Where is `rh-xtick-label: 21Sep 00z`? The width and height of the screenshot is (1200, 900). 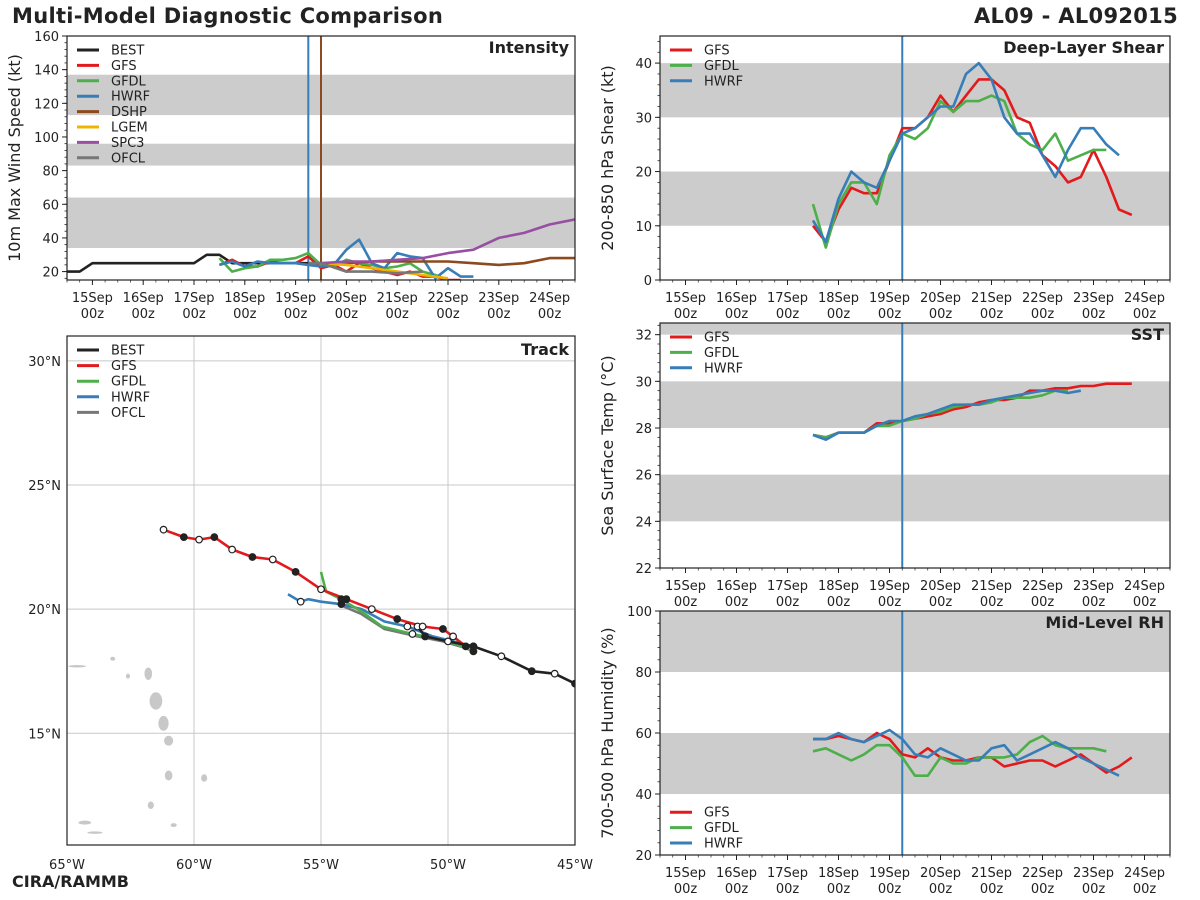
rh-xtick-label: 21Sep 00z is located at coordinates (991, 881).